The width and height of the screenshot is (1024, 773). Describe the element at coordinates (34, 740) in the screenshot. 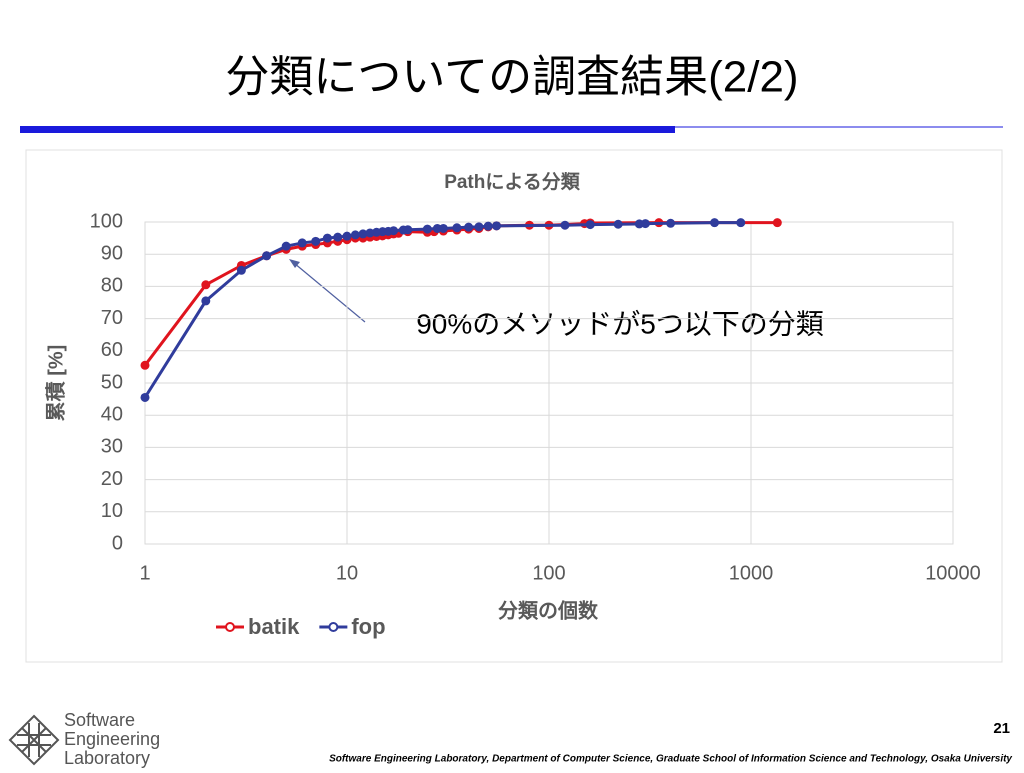

I see `logo-icon` at that location.